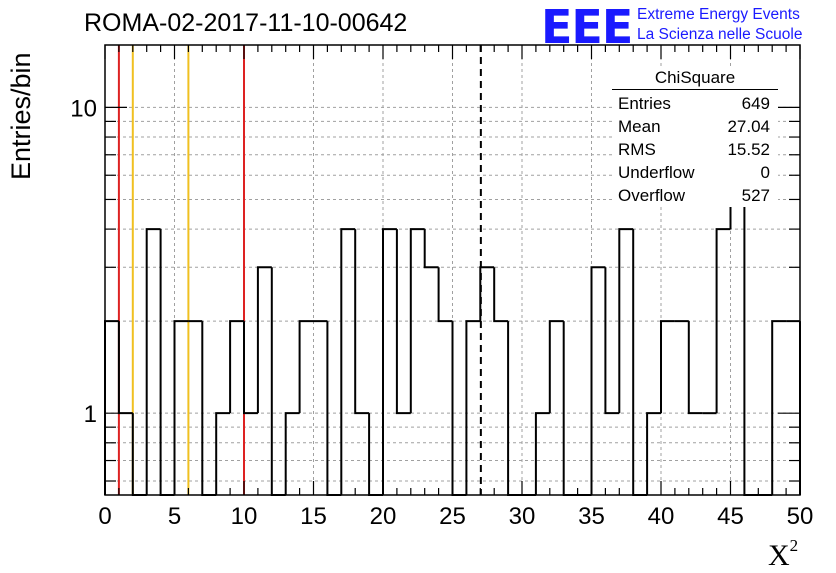 The image size is (836, 573). What do you see at coordinates (800, 516) in the screenshot?
I see `x-tick-label-50: 50` at bounding box center [800, 516].